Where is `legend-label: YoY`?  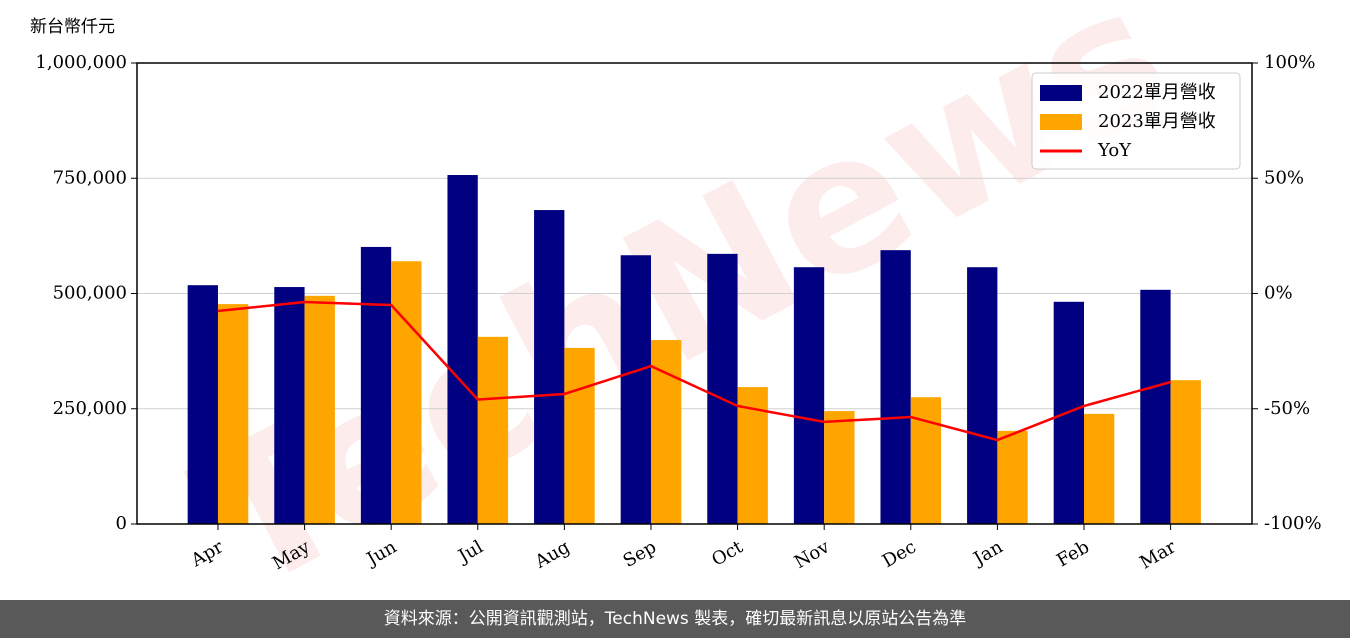 legend-label: YoY is located at coordinates (1114, 150).